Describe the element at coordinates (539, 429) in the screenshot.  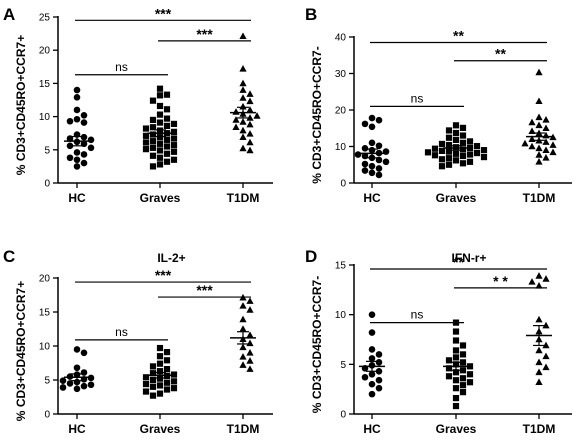
I see `x-tick-label-t1dm: T1DM` at that location.